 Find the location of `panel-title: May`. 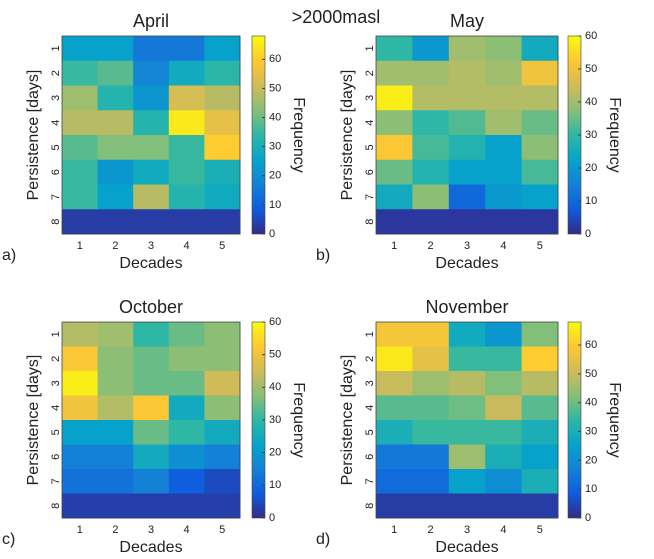

panel-title: May is located at coordinates (467, 21).